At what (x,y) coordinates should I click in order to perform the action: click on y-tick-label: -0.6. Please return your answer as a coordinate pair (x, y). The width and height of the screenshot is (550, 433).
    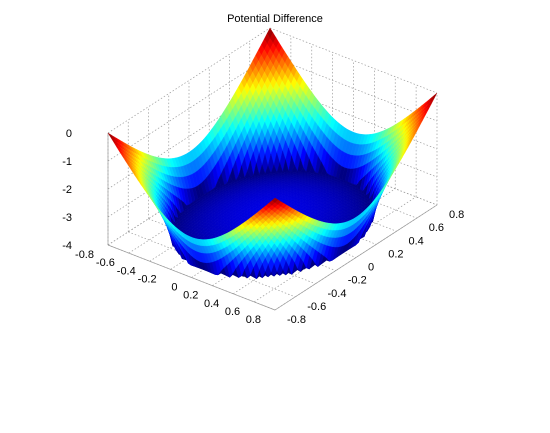
    Looking at the image, I should click on (316, 307).